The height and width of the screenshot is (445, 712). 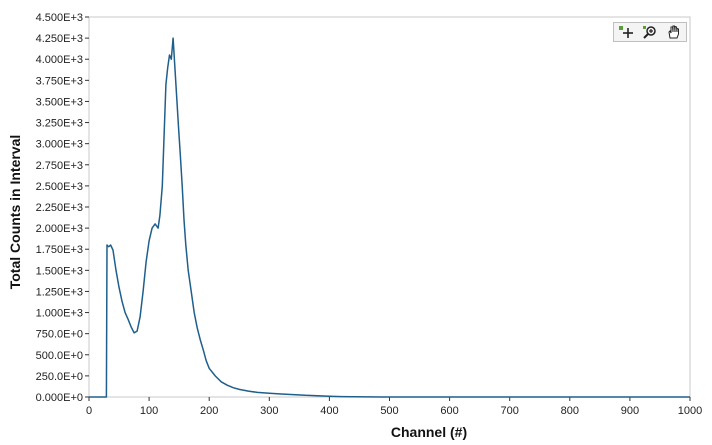 What do you see at coordinates (449, 411) in the screenshot?
I see `x-tick-label: 600` at bounding box center [449, 411].